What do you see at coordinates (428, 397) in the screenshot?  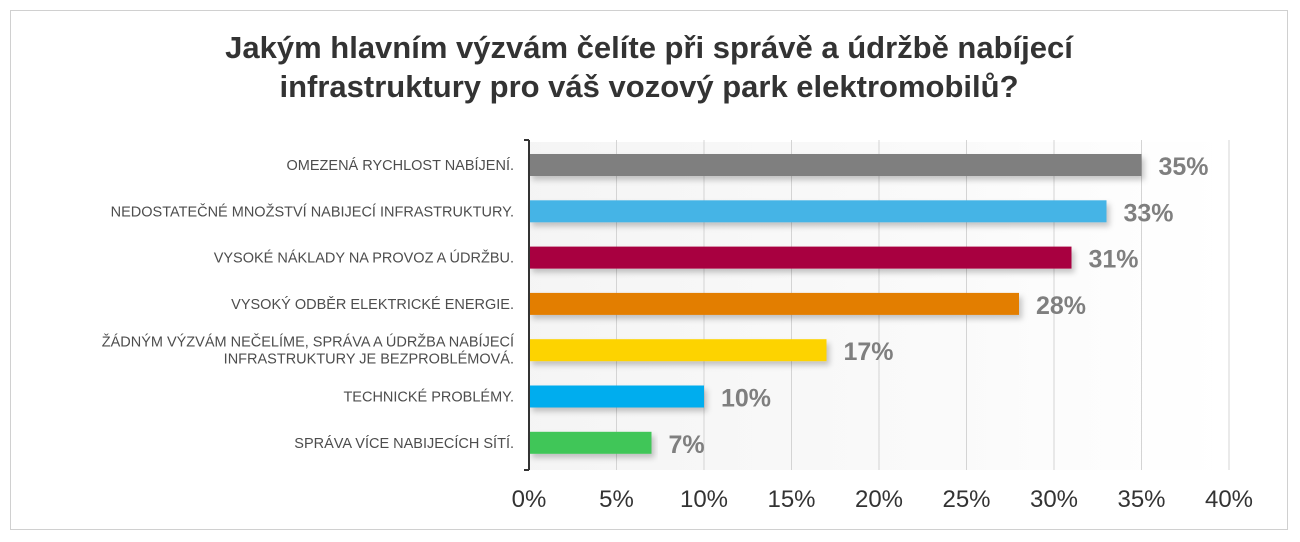 I see `category-label-6: TECHNICKÉ PROBLÉMY.` at bounding box center [428, 397].